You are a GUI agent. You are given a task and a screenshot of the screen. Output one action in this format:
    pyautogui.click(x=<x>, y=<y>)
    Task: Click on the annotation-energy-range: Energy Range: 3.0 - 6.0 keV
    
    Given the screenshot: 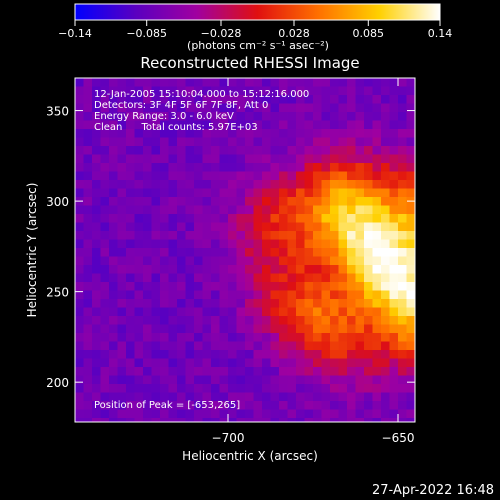 What is the action you would take?
    pyautogui.click(x=164, y=116)
    